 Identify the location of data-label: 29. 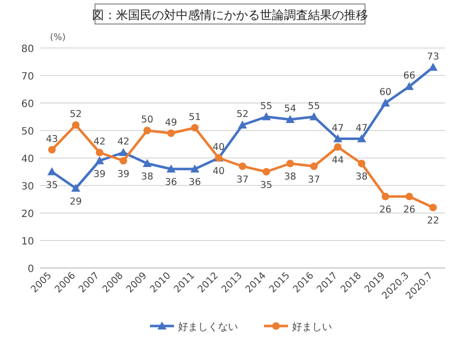
(76, 202).